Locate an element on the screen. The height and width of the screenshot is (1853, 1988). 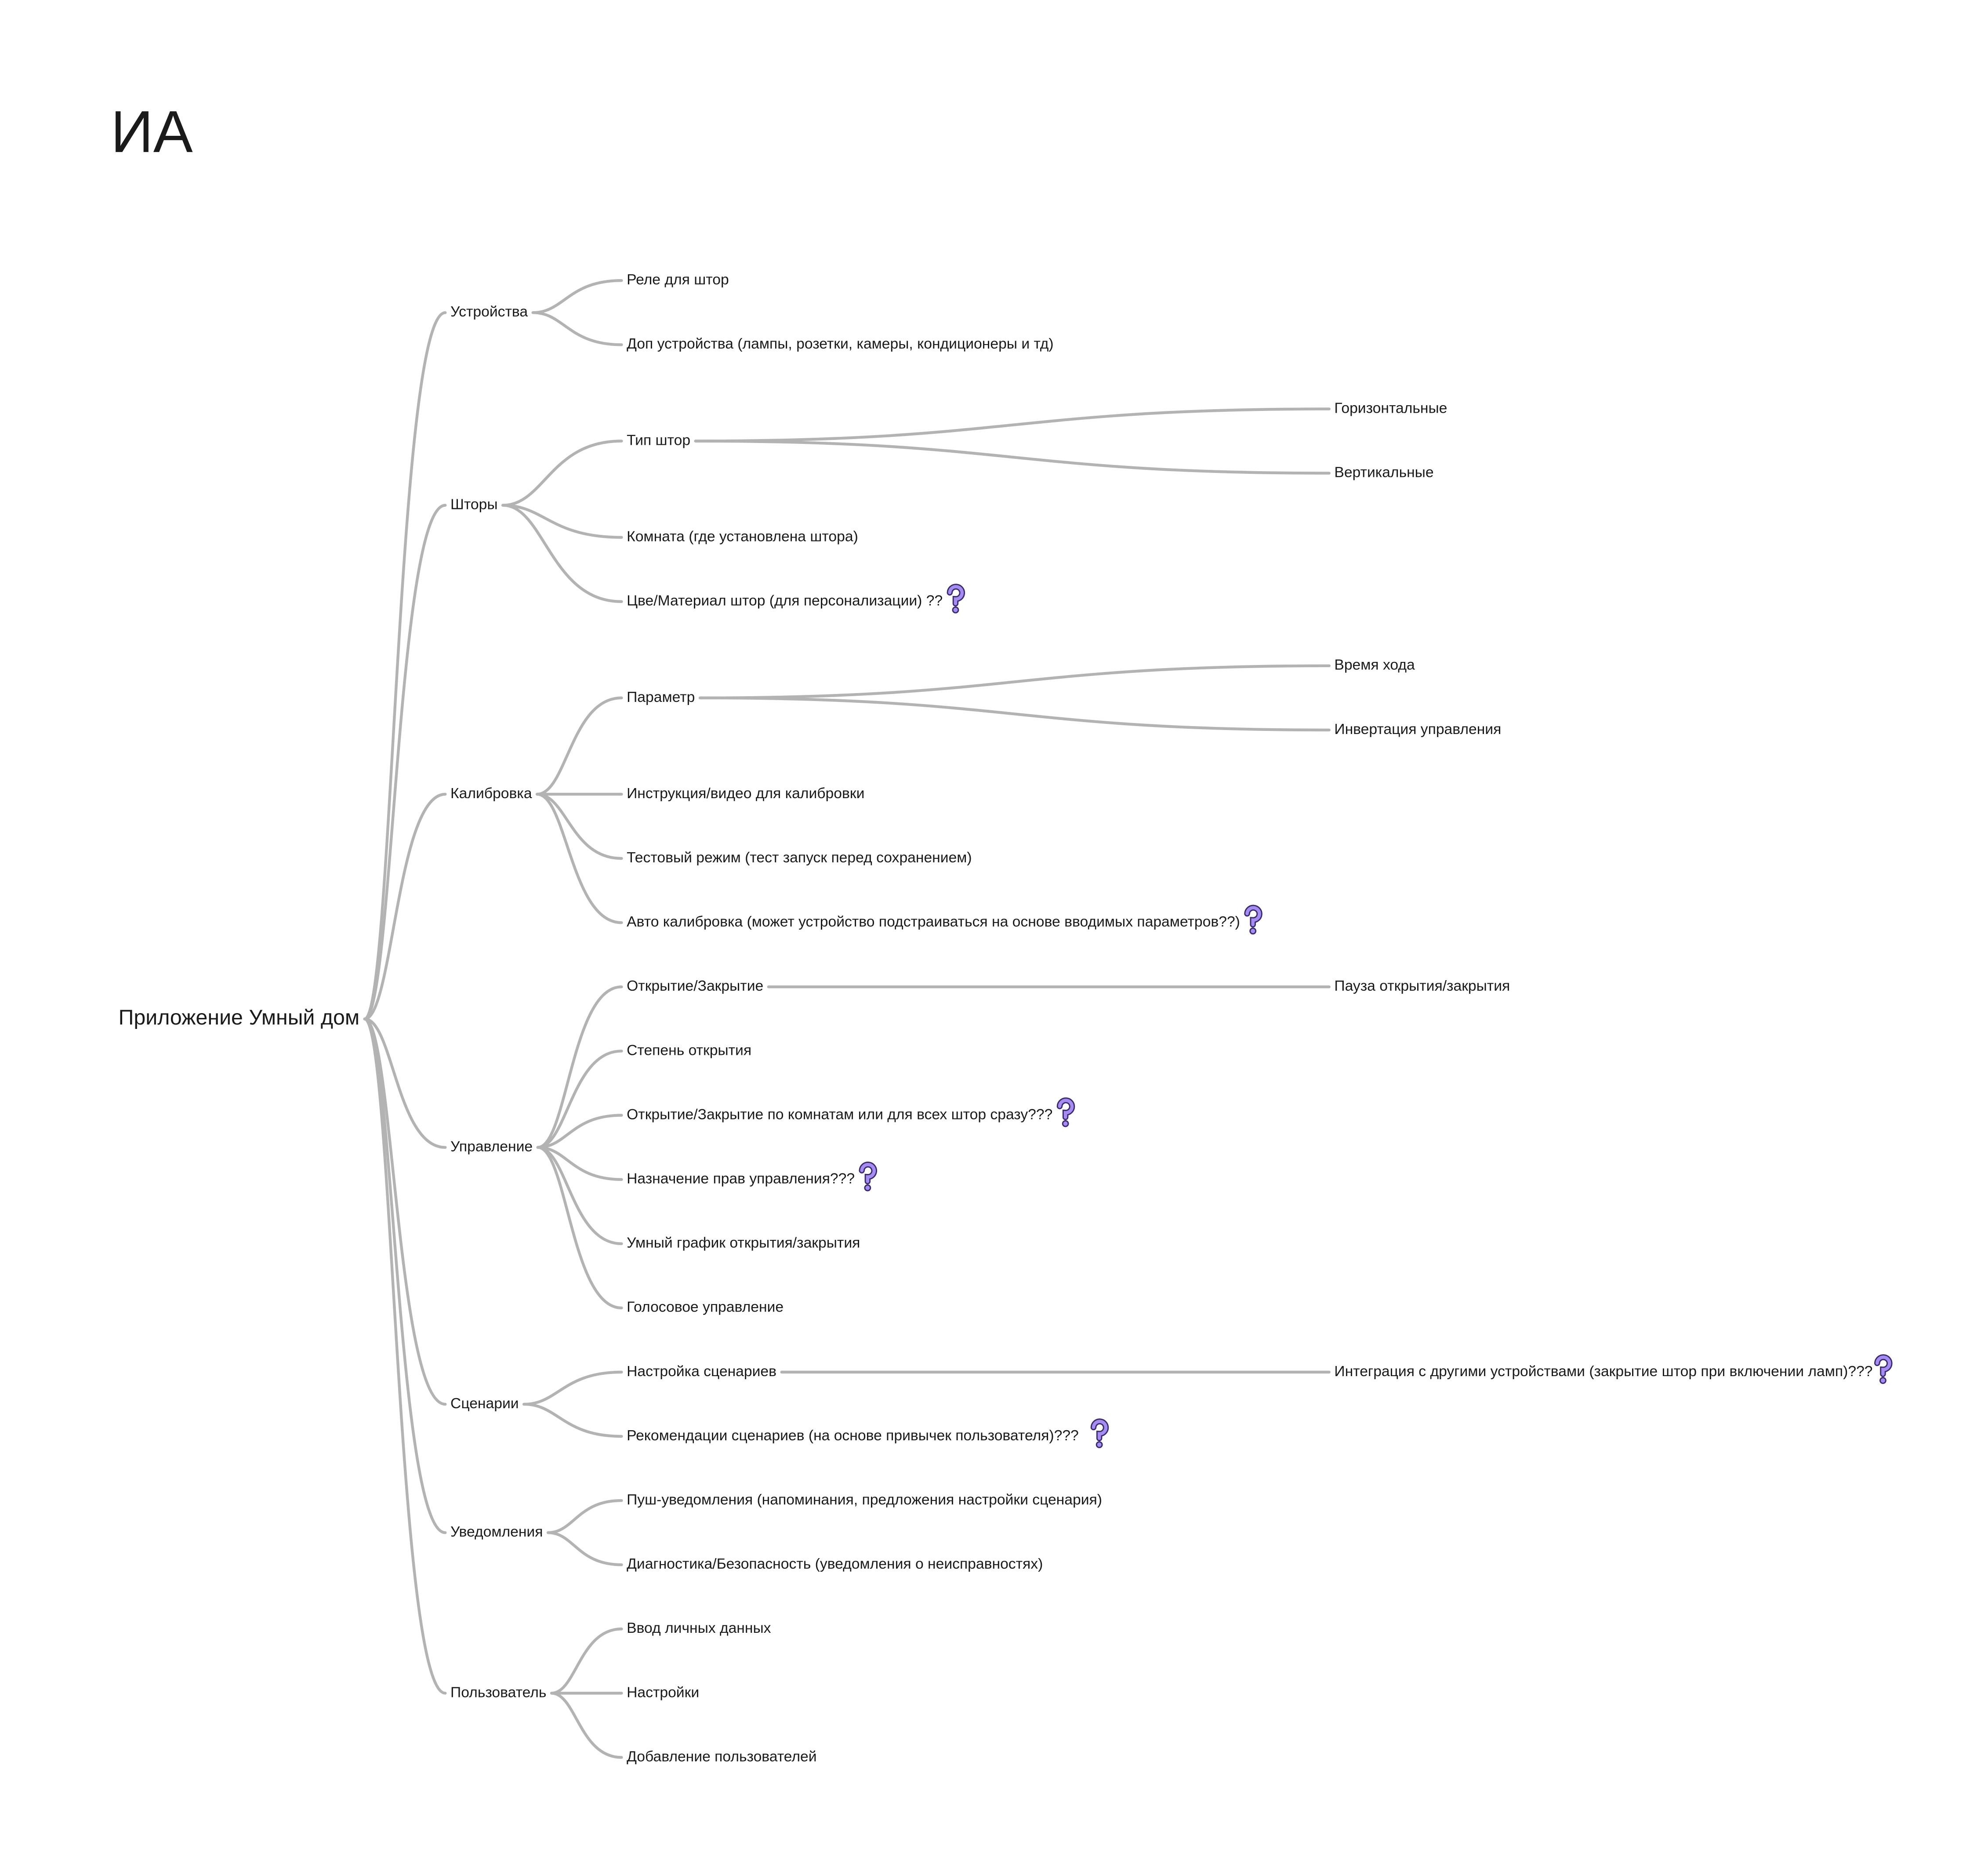
node-label: Горизонтальные is located at coordinates (1390, 408).